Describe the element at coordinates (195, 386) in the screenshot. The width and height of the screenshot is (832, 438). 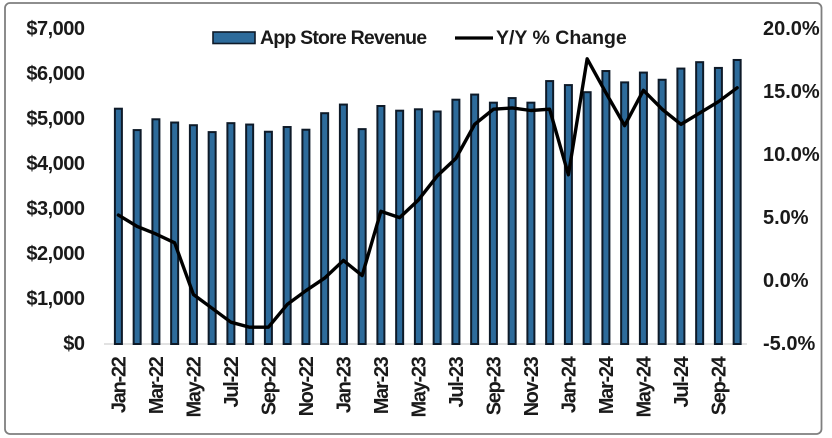
I see `svg-text: May-22` at that location.